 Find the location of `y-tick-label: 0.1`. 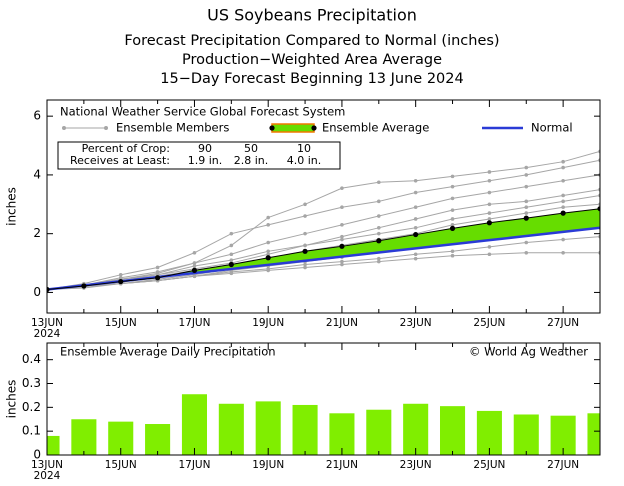

y-tick-label: 0.1 is located at coordinates (31, 431).